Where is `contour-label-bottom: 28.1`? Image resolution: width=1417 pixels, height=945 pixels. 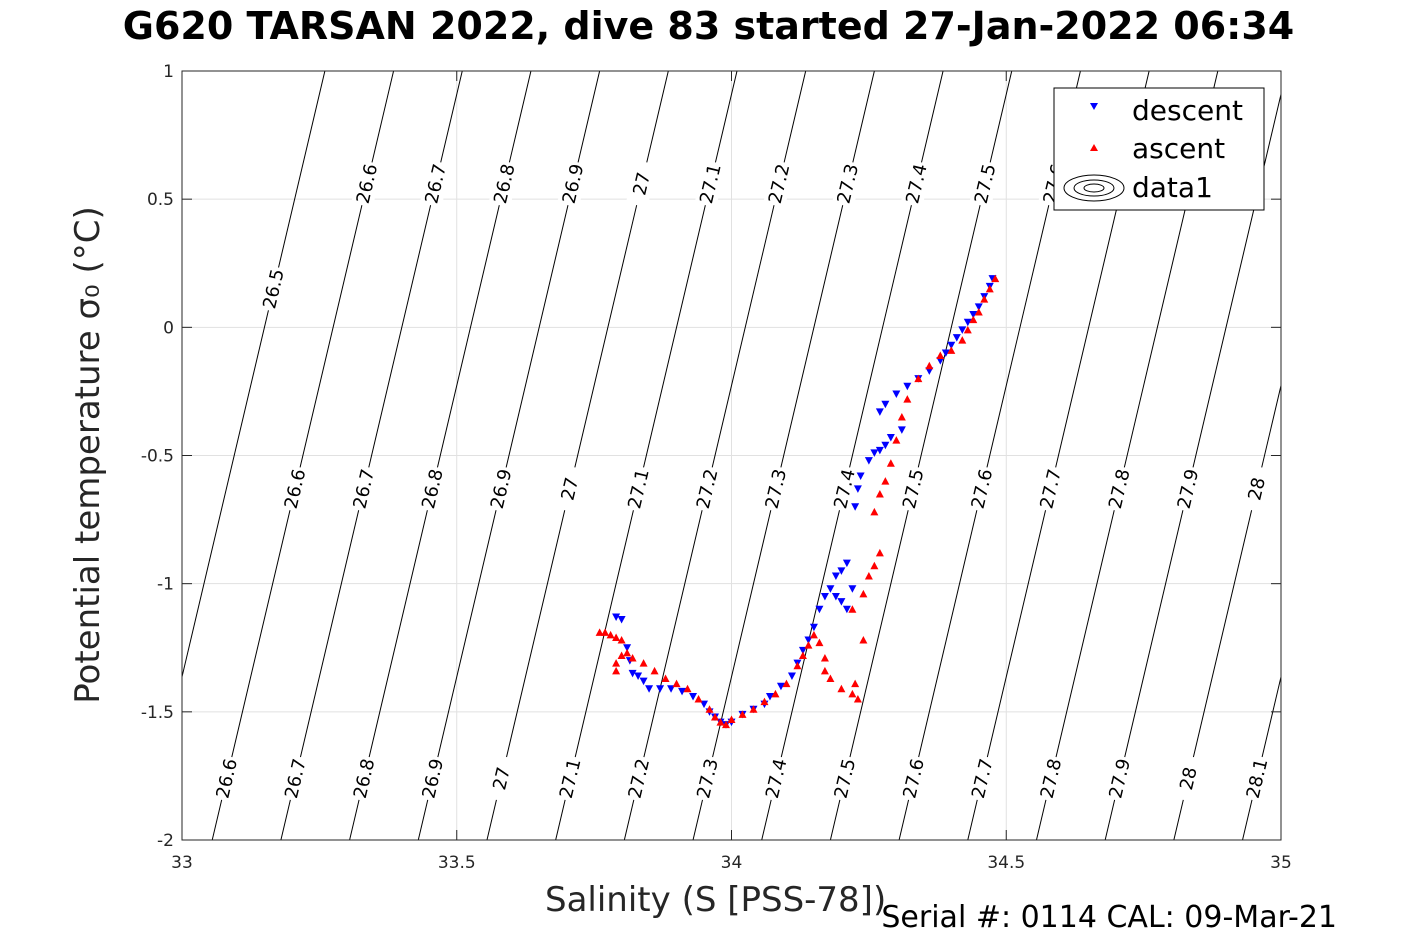 contour-label-bottom: 28.1 is located at coordinates (1258, 779).